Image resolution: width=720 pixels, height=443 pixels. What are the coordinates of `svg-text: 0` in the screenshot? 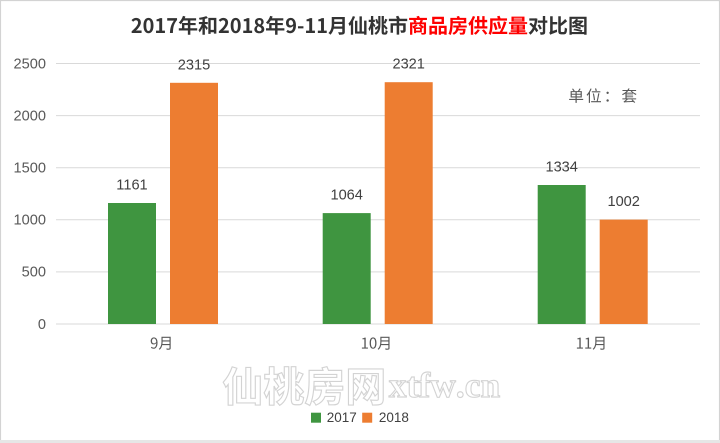 It's located at (42, 325).